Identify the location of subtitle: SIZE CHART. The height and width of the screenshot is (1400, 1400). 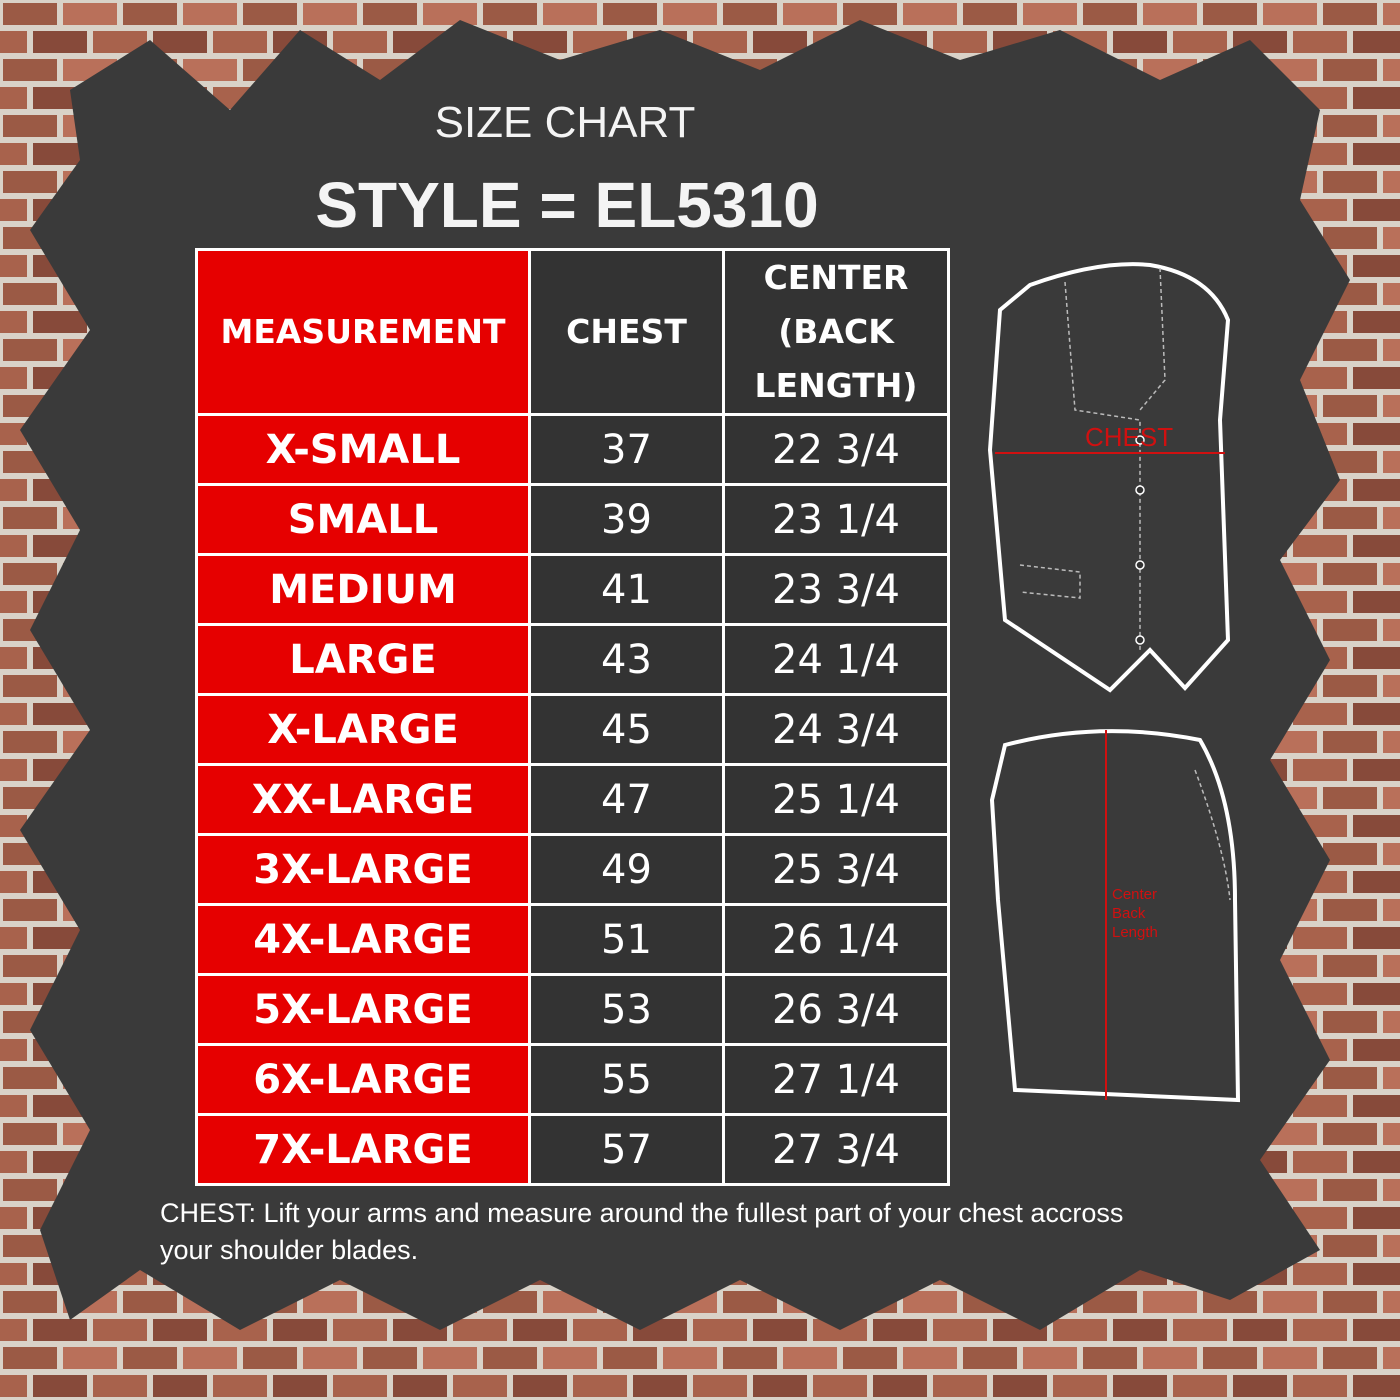
(565, 122).